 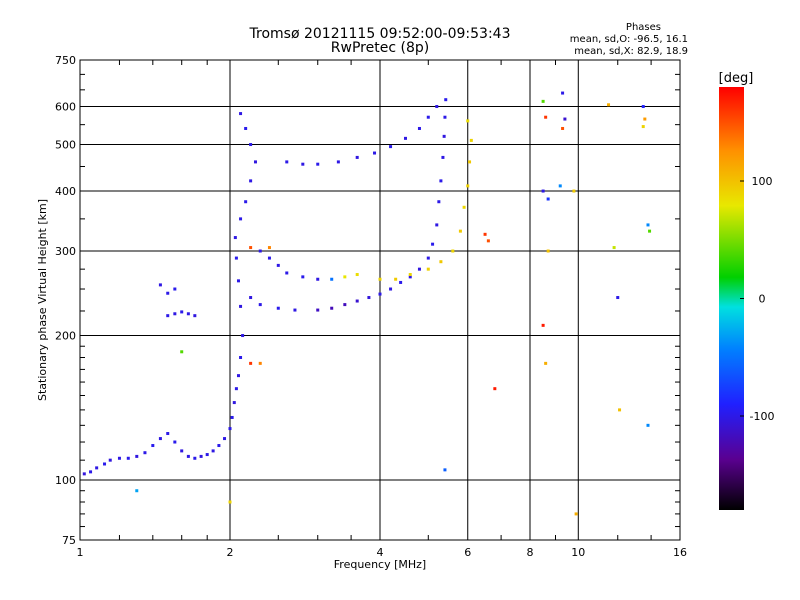 I want to click on x-tick-label: 2, so click(x=230, y=552).